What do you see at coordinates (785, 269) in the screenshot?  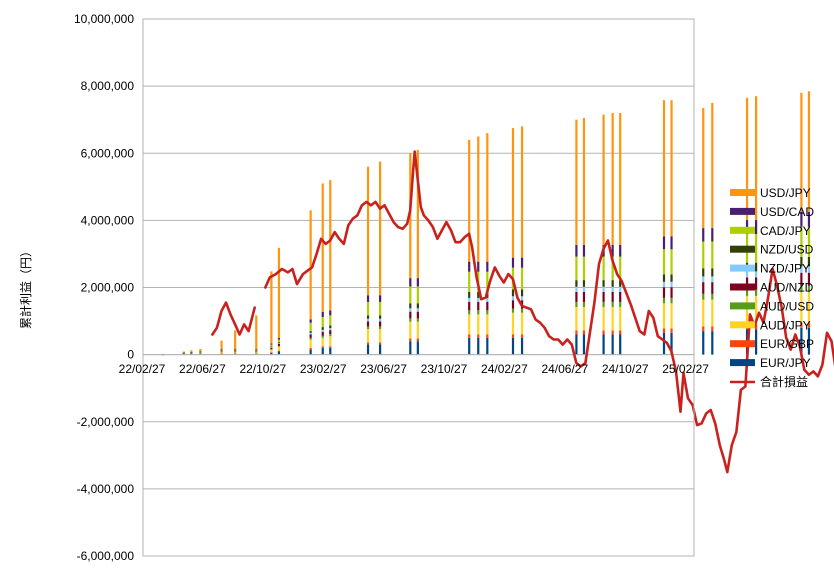 I see `legend-label: NZD/JPY` at bounding box center [785, 269].